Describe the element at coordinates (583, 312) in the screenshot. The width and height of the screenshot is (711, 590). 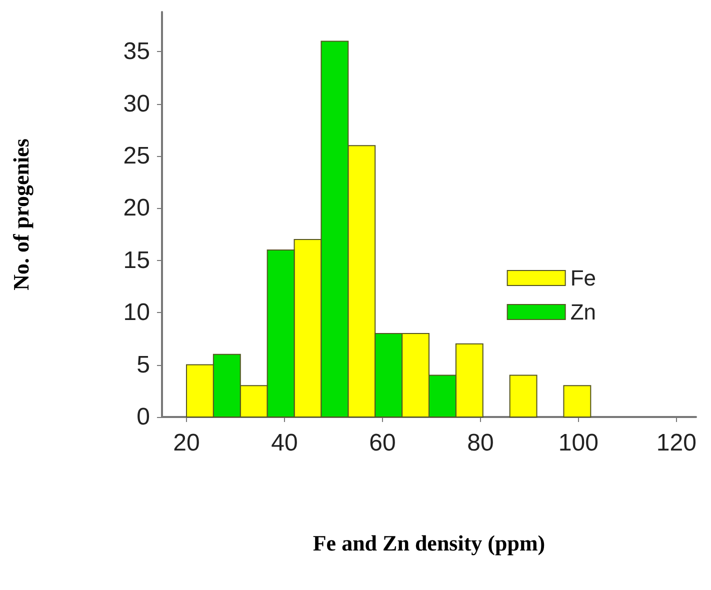
I see `legend-label: Zn` at that location.